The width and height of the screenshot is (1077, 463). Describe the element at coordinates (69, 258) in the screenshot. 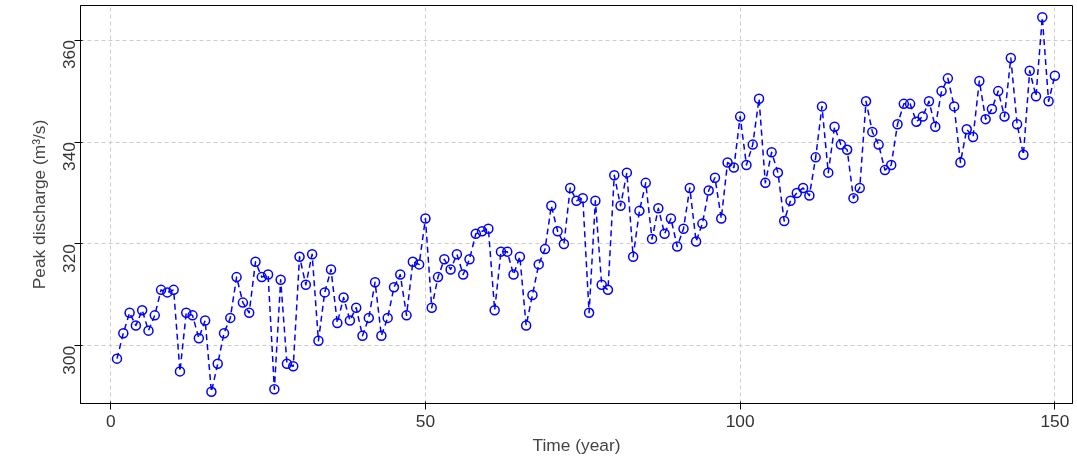

I see `y-tick-label: 320` at that location.